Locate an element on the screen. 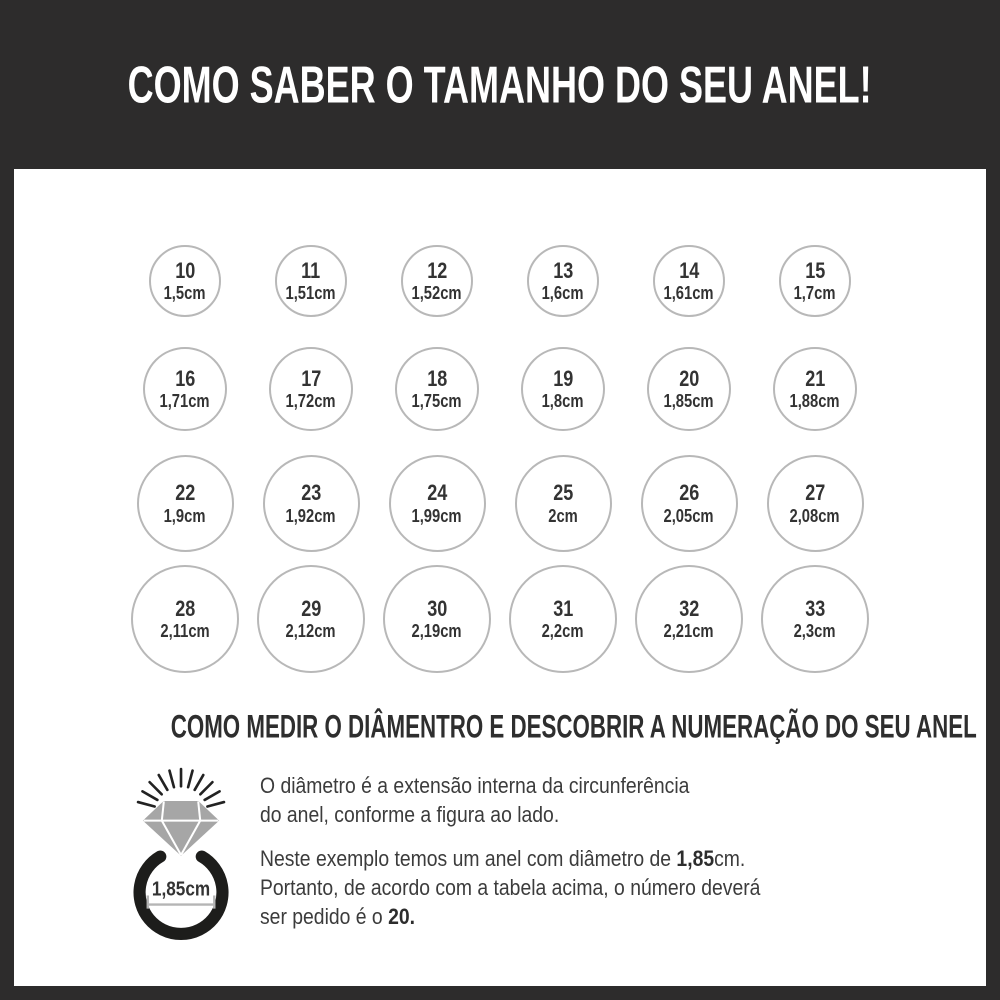 This screenshot has width=1000, height=1000. grid-cell: 27 2,08cm is located at coordinates (815, 503).